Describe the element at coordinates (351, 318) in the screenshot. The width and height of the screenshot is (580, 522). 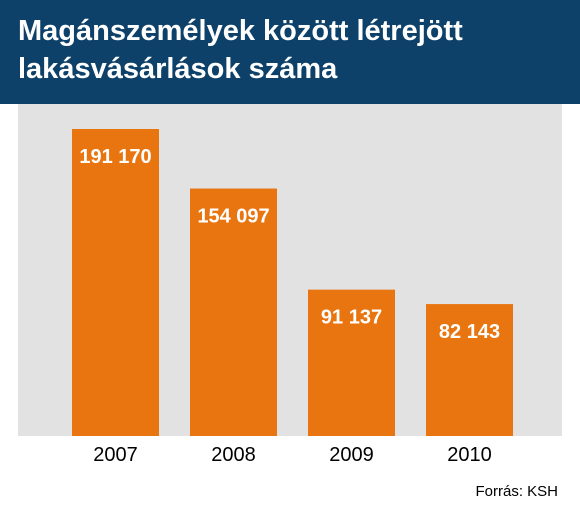
I see `value-label-2009: 91 137` at that location.